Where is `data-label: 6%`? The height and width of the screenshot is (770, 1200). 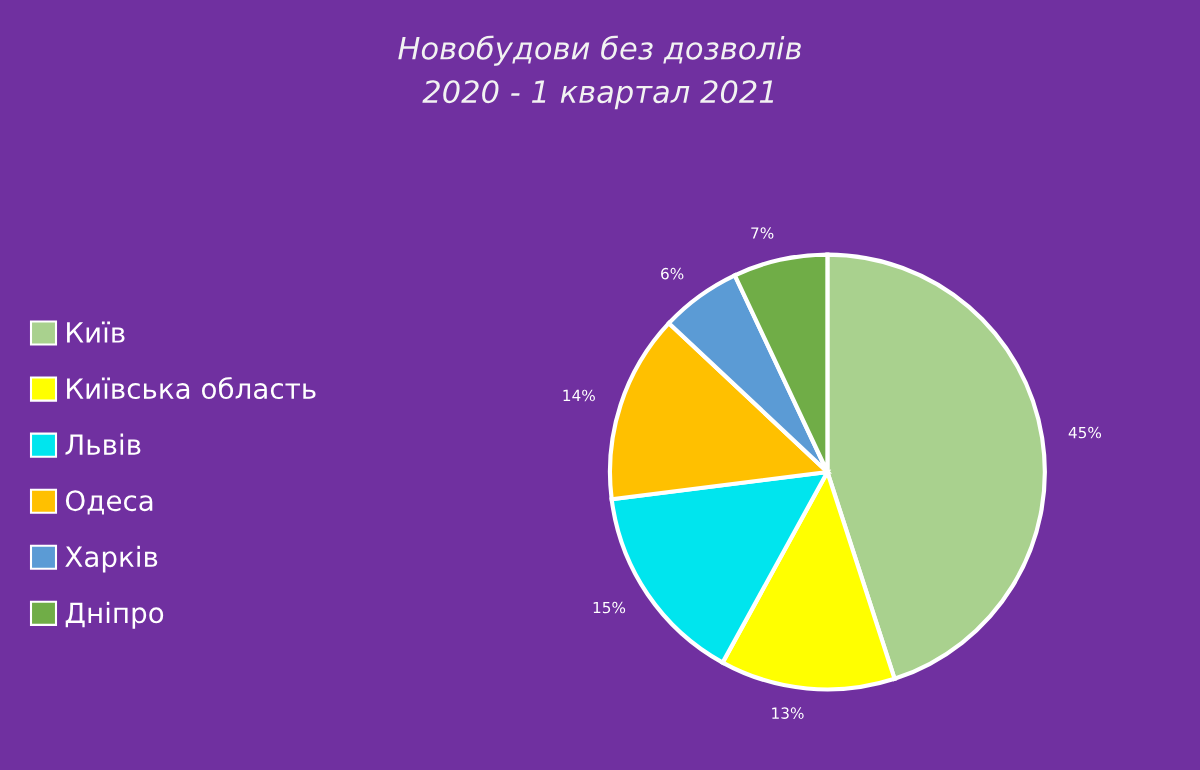
data-label: 6% is located at coordinates (672, 273).